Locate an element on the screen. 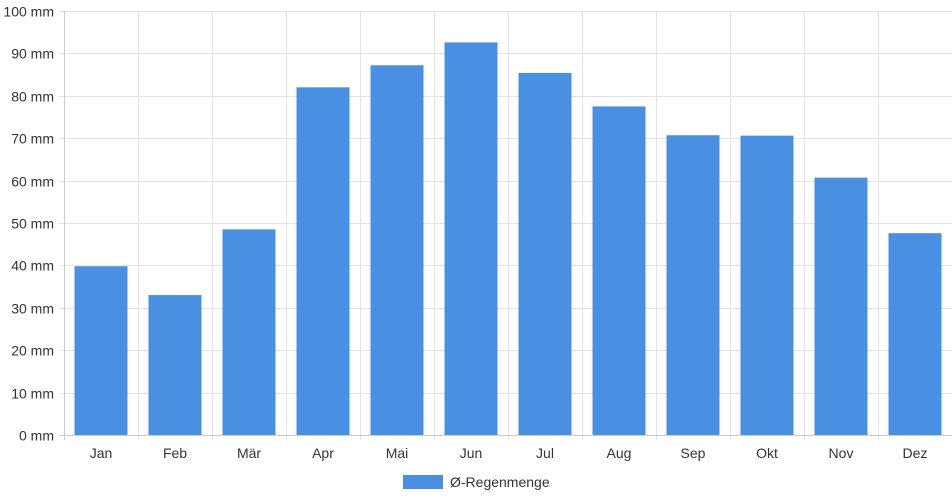 The image size is (952, 500). y-tick-label: 20 mm is located at coordinates (32, 351).